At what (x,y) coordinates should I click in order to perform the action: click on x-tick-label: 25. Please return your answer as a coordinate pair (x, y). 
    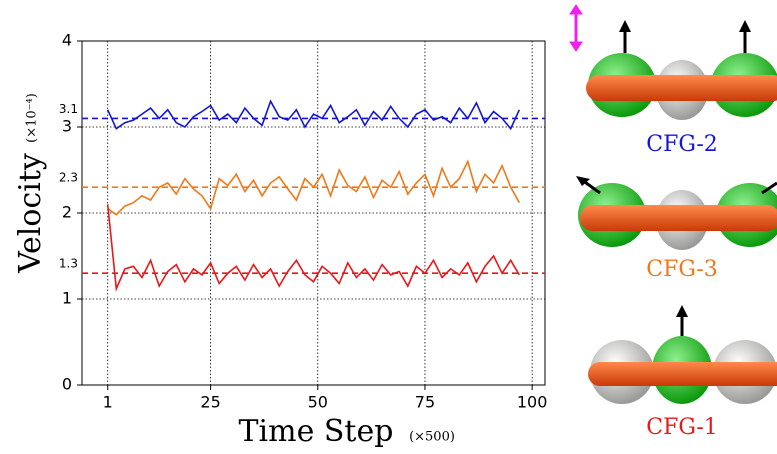
    Looking at the image, I should click on (210, 402).